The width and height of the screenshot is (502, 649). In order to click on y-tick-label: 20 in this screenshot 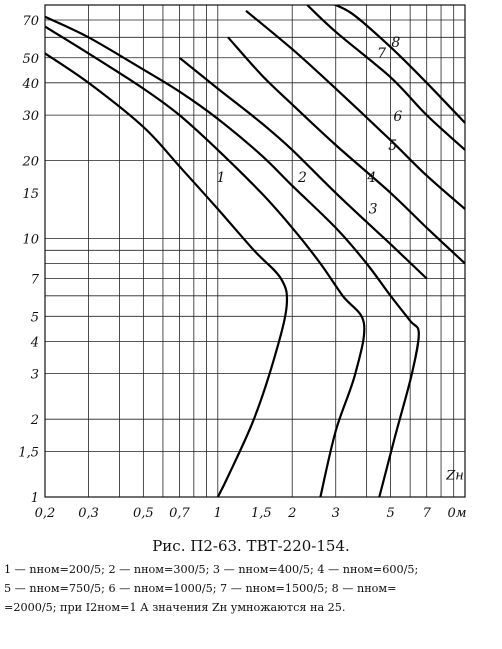, I will do `click(30, 162)`.